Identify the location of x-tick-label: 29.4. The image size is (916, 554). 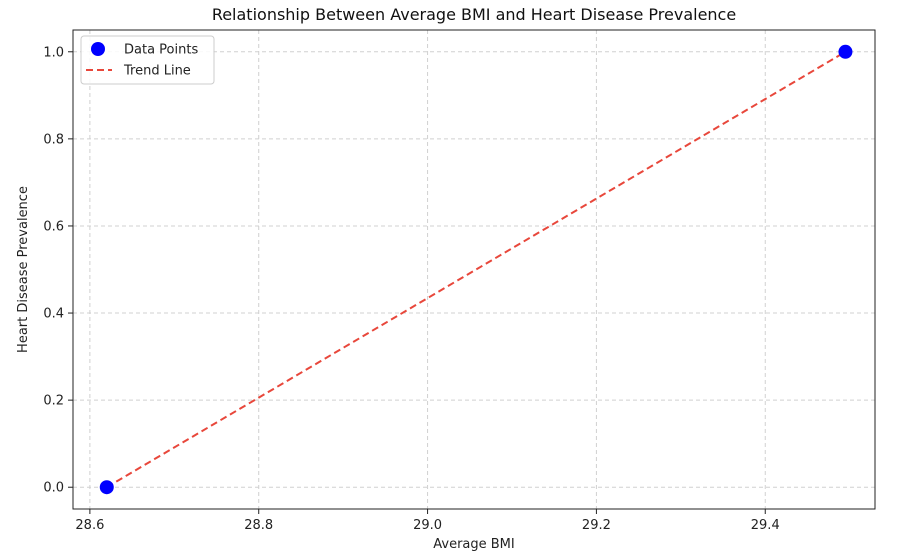
(765, 525).